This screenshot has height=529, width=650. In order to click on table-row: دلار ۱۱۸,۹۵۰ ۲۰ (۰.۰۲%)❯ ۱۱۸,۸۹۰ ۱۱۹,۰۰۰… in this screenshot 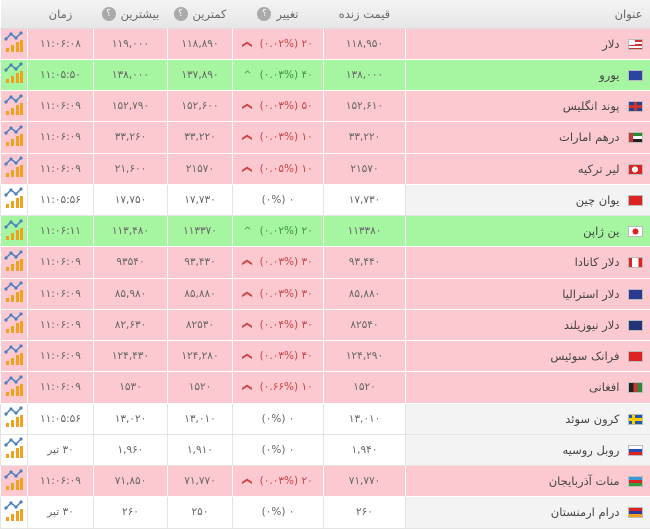, I will do `click(325, 43)`.